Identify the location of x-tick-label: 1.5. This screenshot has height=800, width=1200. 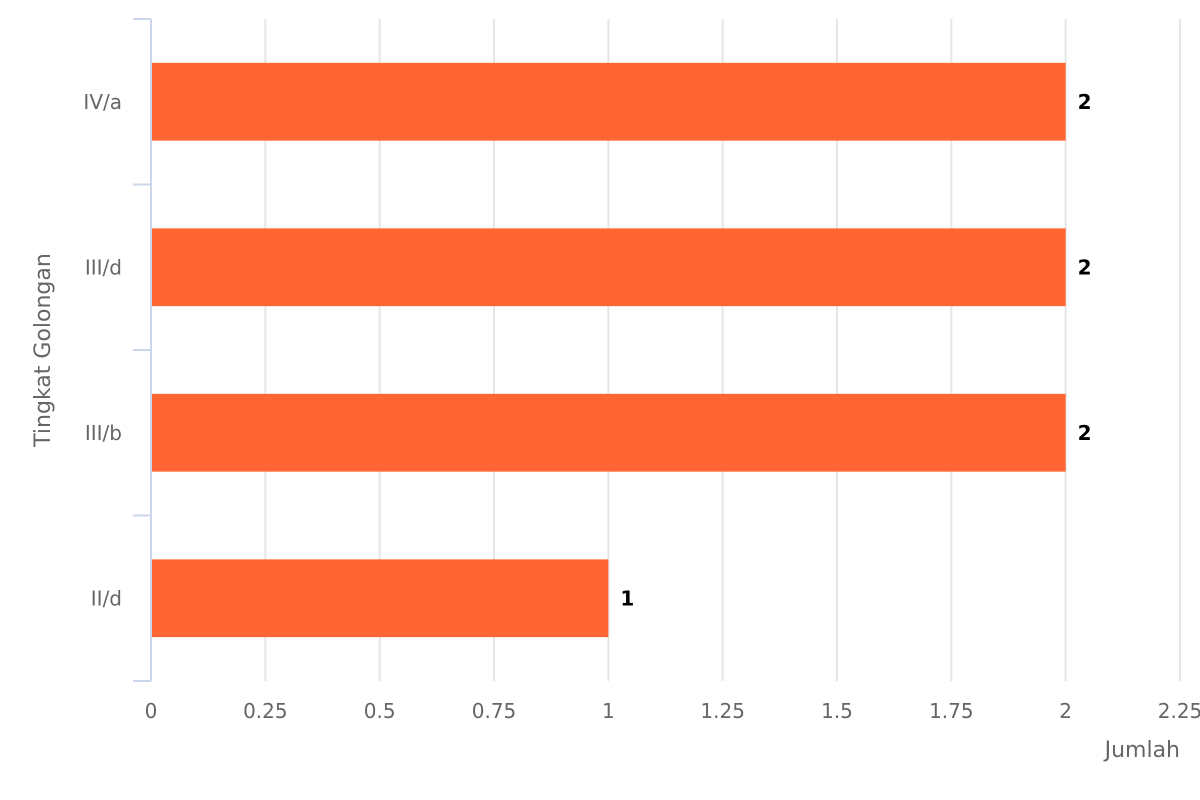
(837, 711).